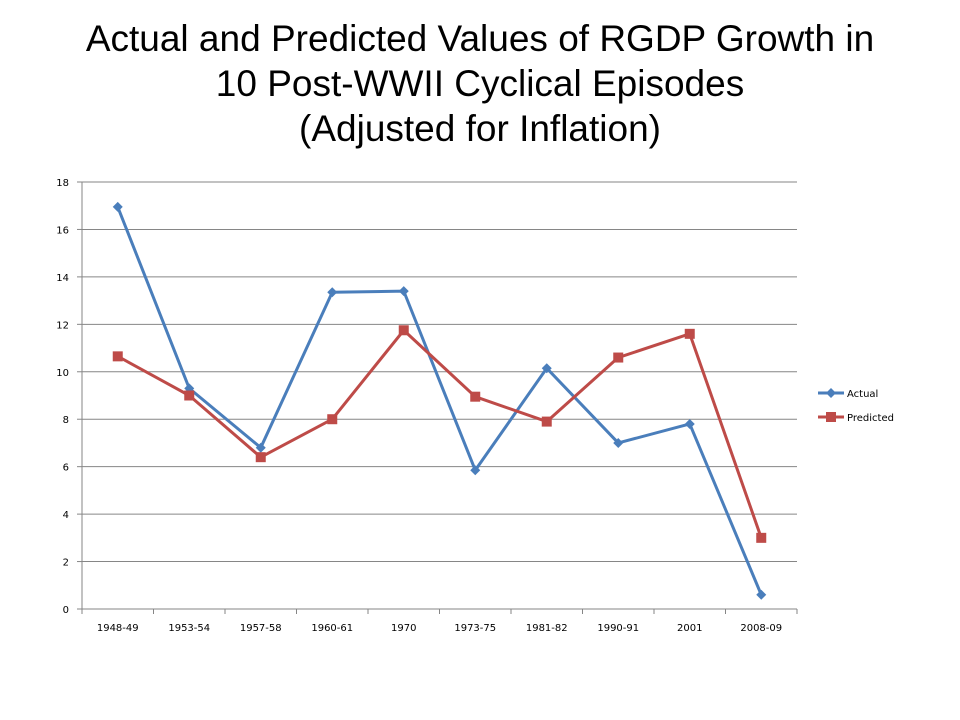  I want to click on y-tick-label: 8, so click(66, 420).